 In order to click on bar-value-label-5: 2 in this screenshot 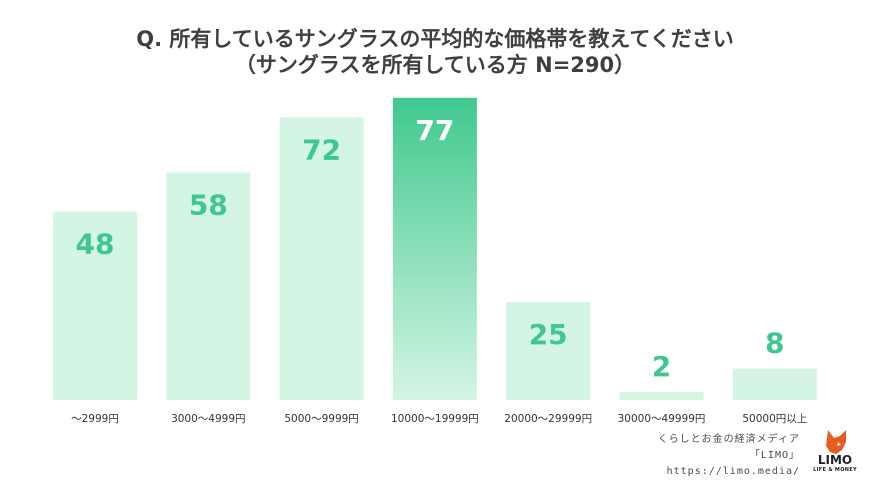, I will do `click(661, 366)`.